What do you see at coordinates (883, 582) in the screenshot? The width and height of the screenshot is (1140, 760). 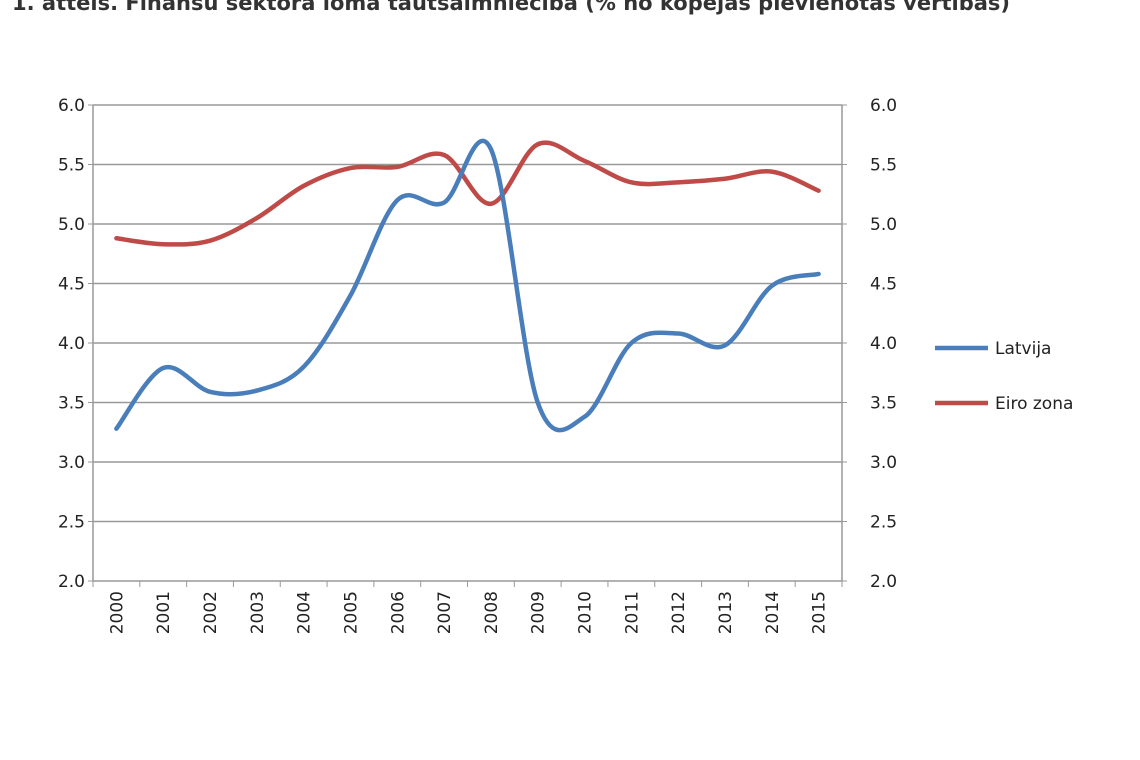 I see `y2-tick-label: 2.0` at bounding box center [883, 582].